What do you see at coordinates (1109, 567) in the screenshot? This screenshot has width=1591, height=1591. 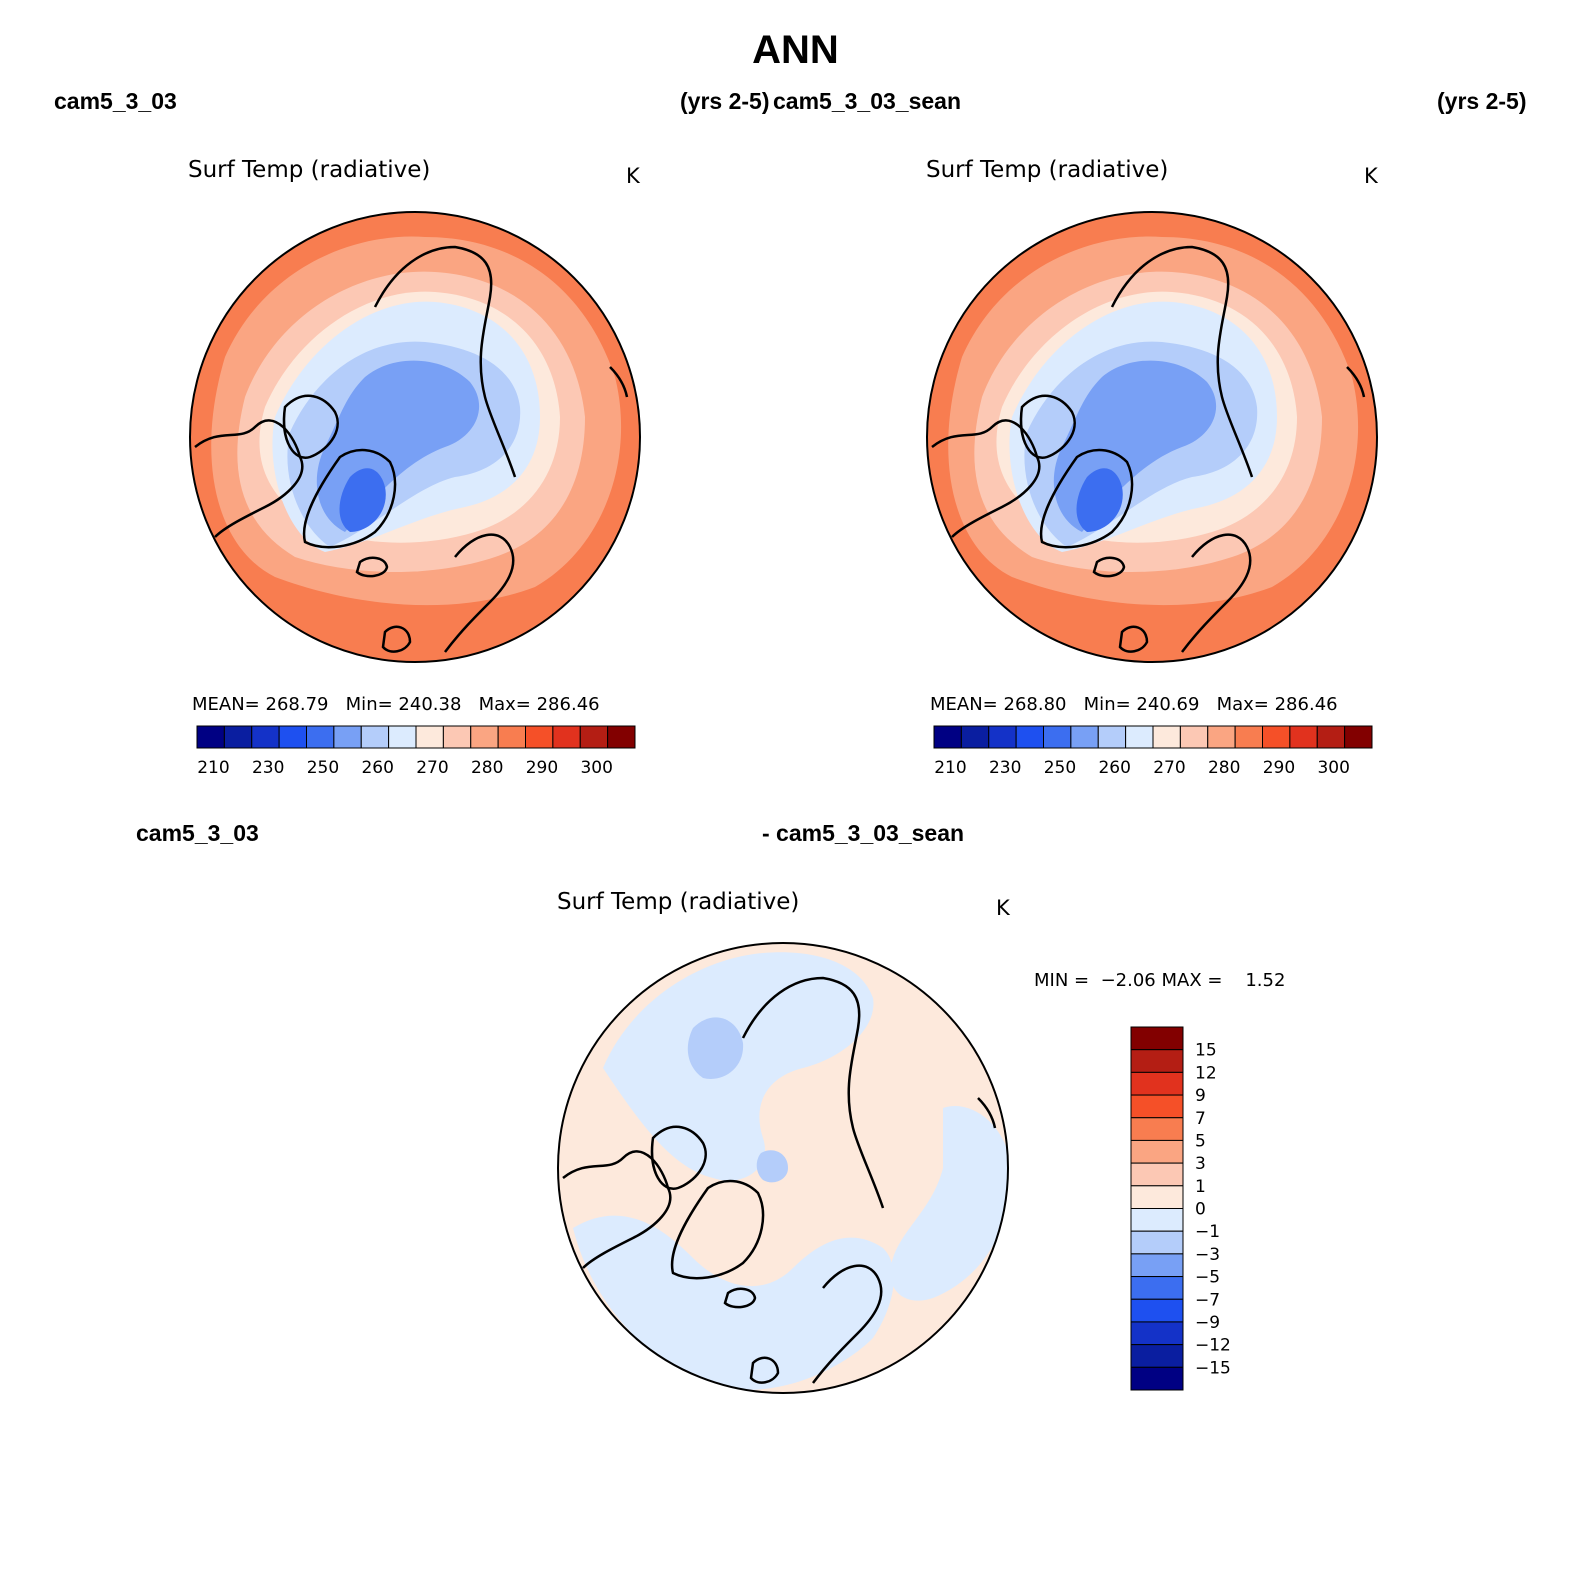 I see `panel2-coast-iceland` at bounding box center [1109, 567].